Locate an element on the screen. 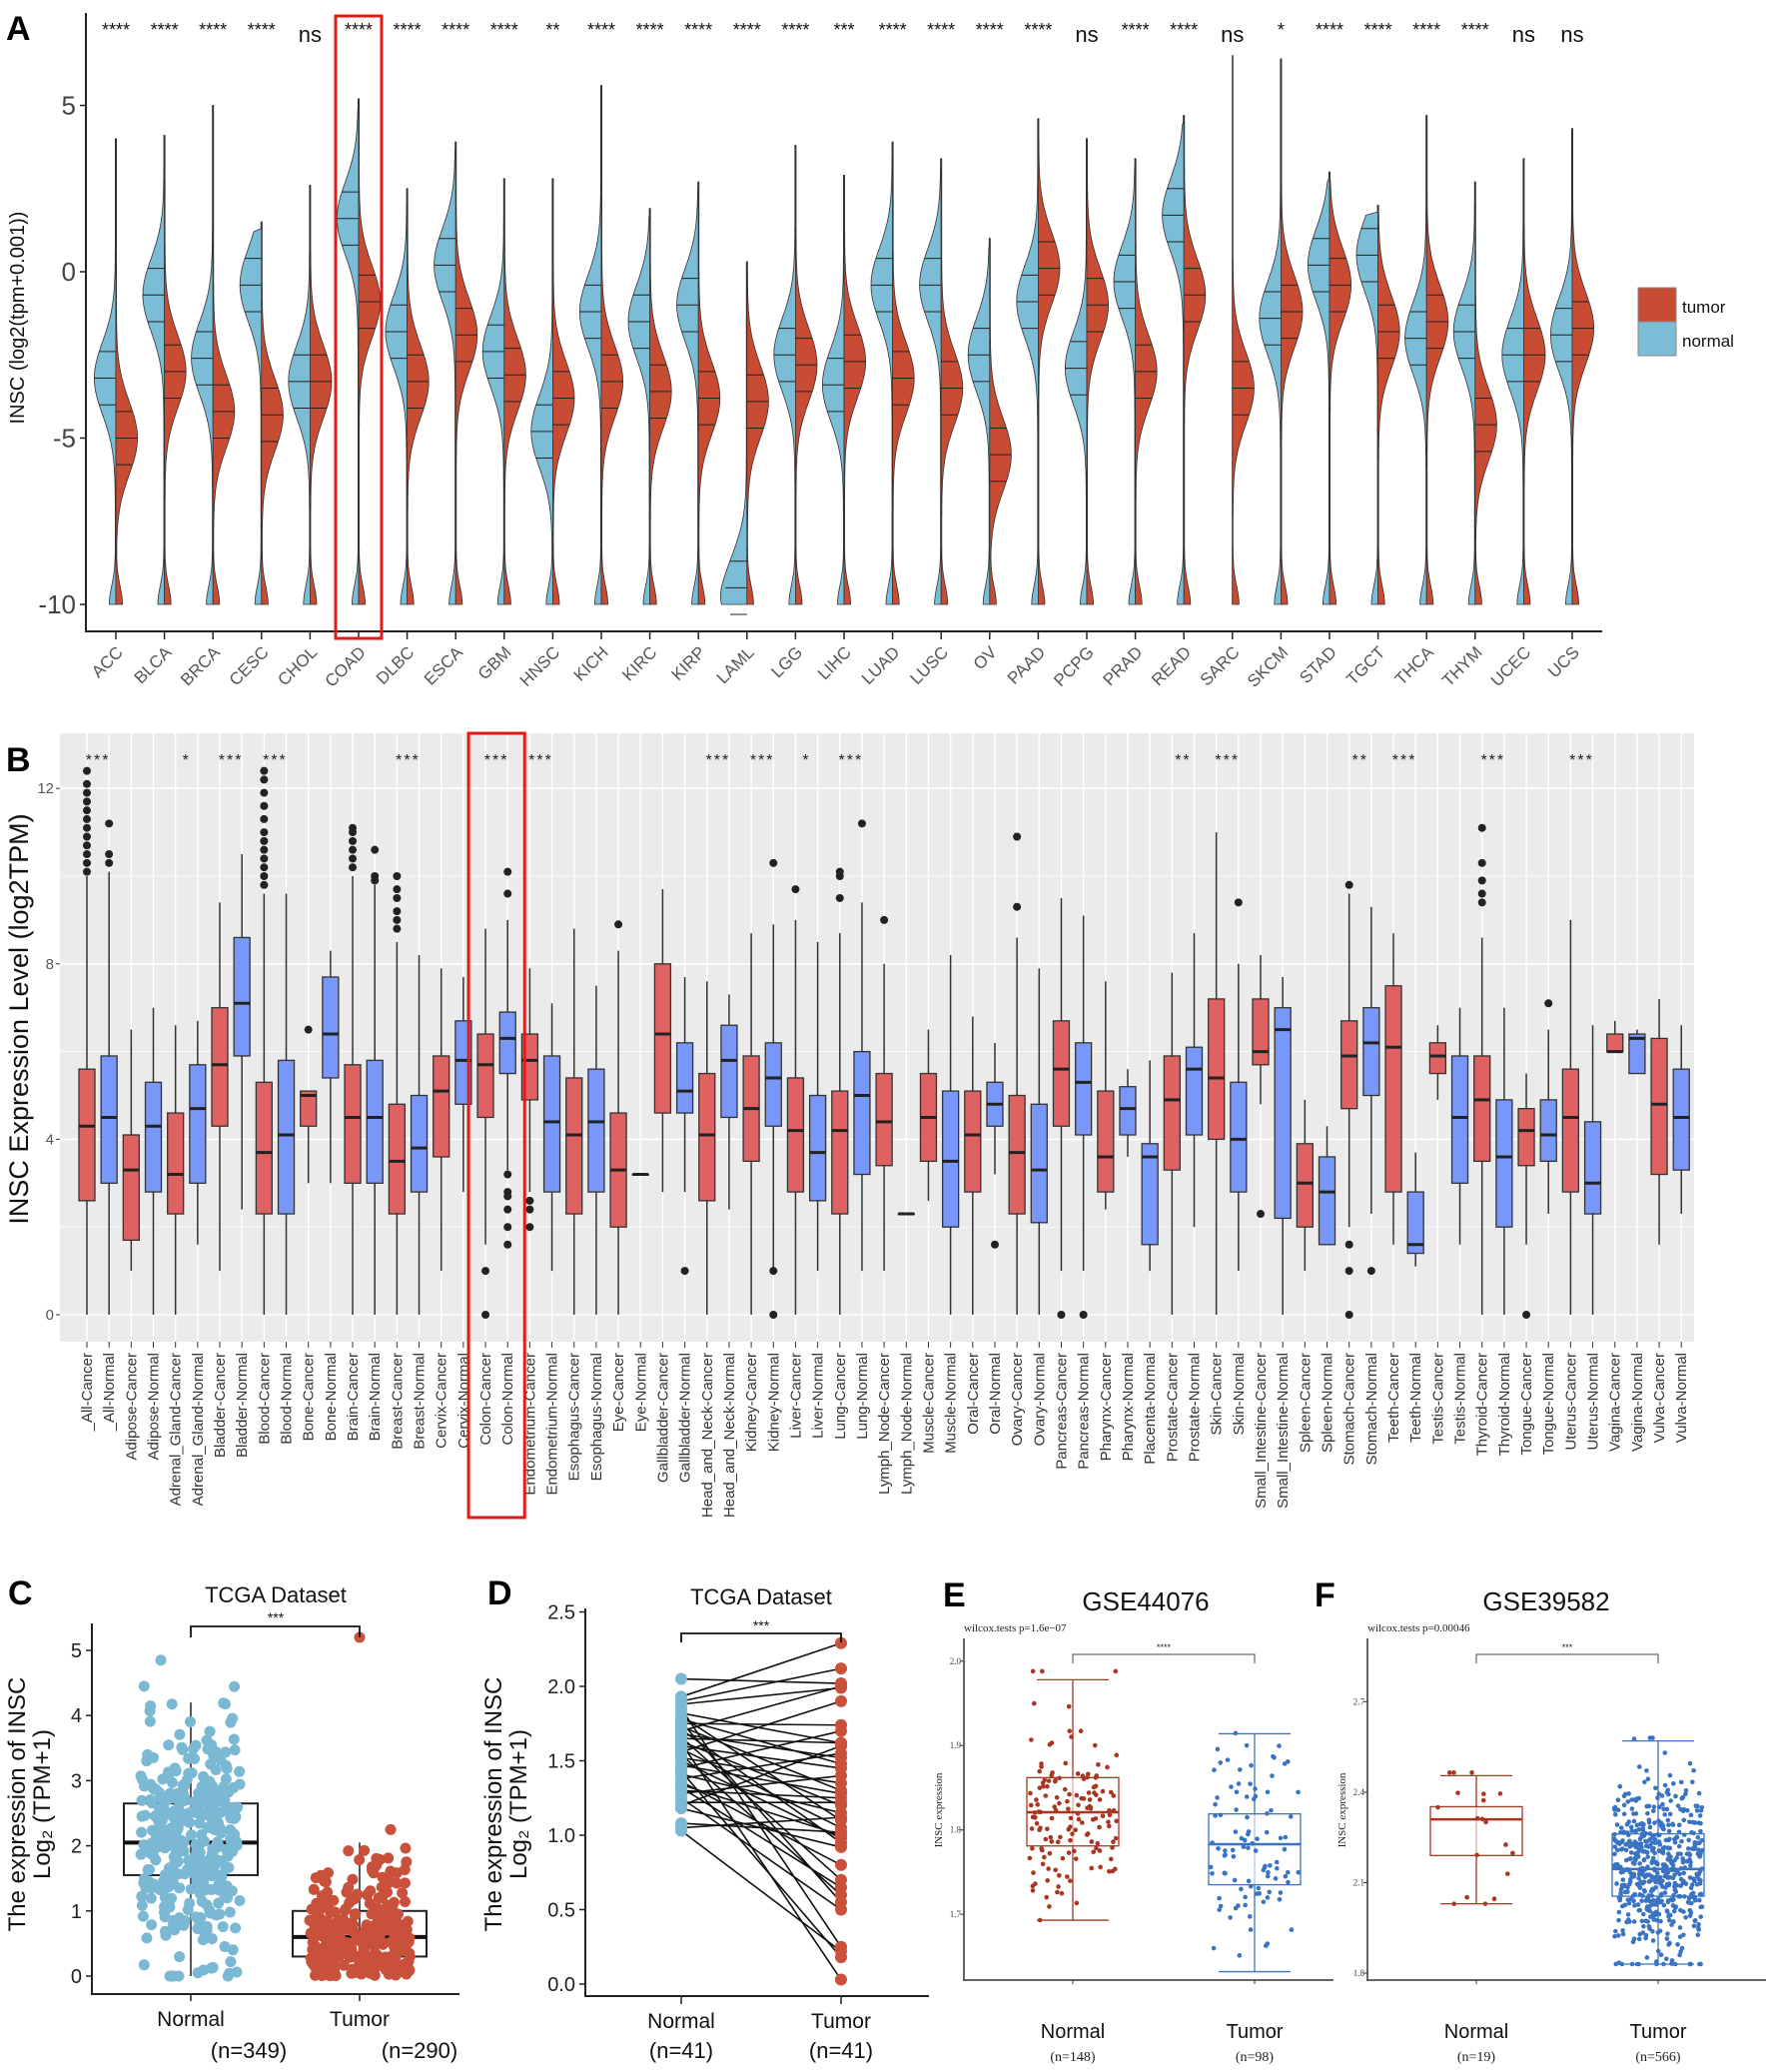  x-tick-label: Spleen-Normal is located at coordinates (1328, 1403).